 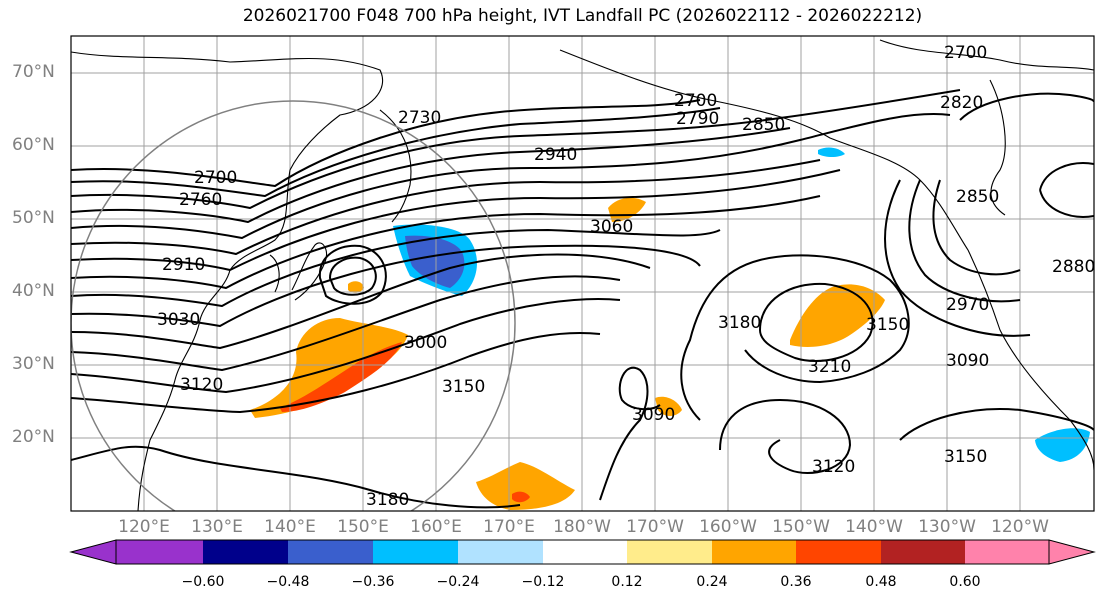 I want to click on colorbar-tick: −0.36, so click(x=373, y=582).